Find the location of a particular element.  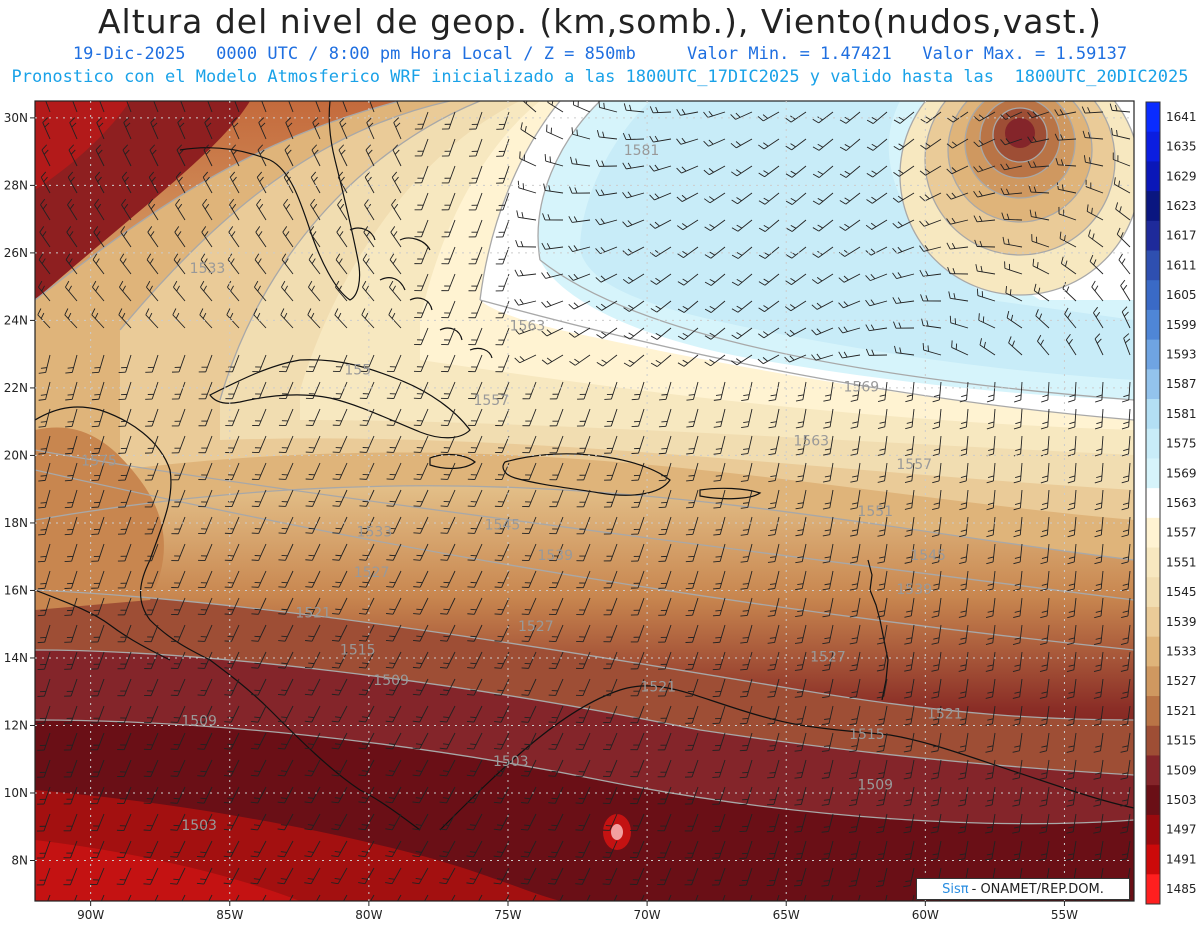

lon-tick-label: 70W is located at coordinates (647, 915).